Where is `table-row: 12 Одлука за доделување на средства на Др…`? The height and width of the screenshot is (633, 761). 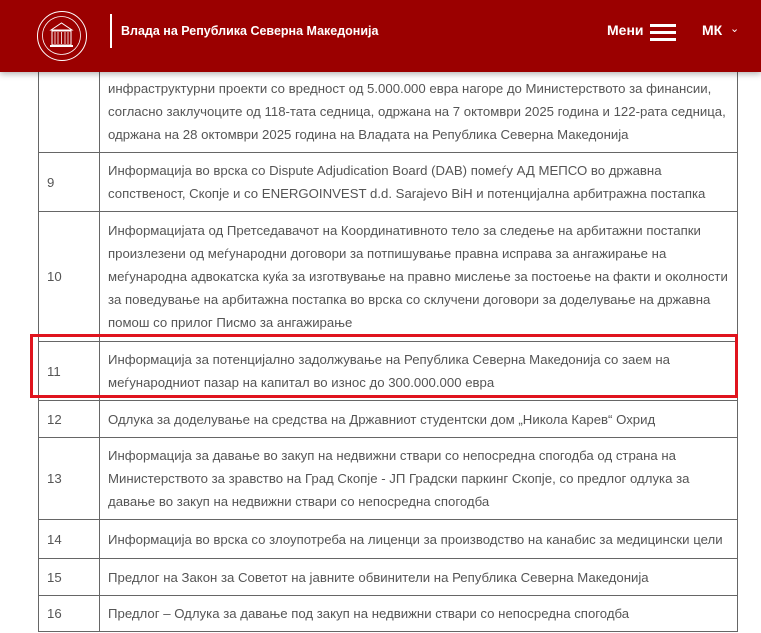
table-row: 12 Одлука за доделување на средства на Др… is located at coordinates (388, 419).